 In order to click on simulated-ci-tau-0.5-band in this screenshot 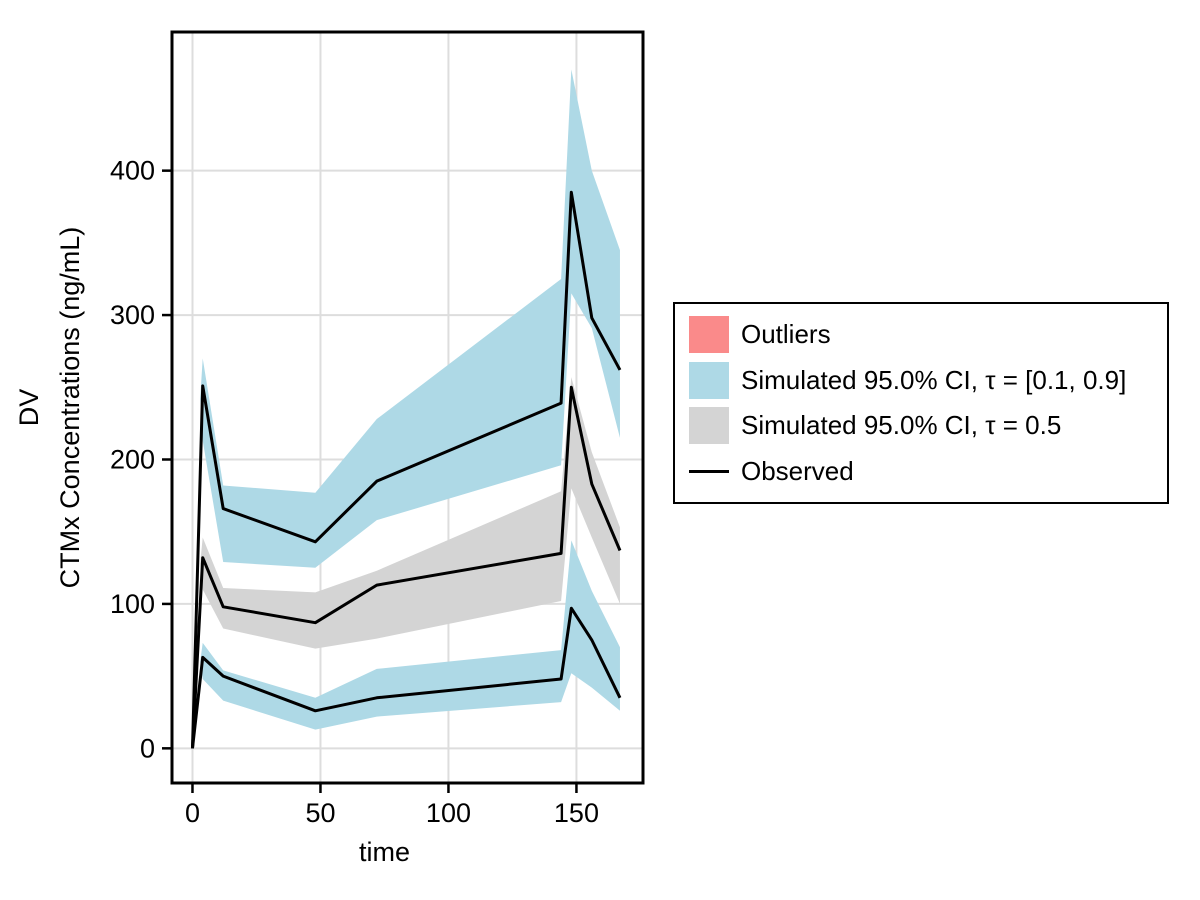, I will do `click(410, 513)`.